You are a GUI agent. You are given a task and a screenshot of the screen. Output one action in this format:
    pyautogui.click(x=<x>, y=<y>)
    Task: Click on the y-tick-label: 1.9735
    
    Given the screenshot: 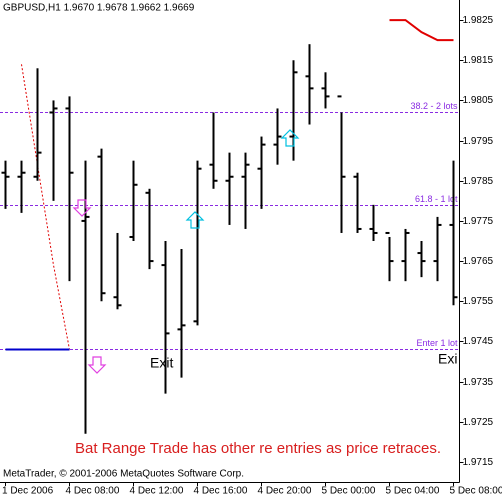 What is the action you would take?
    pyautogui.click(x=478, y=382)
    